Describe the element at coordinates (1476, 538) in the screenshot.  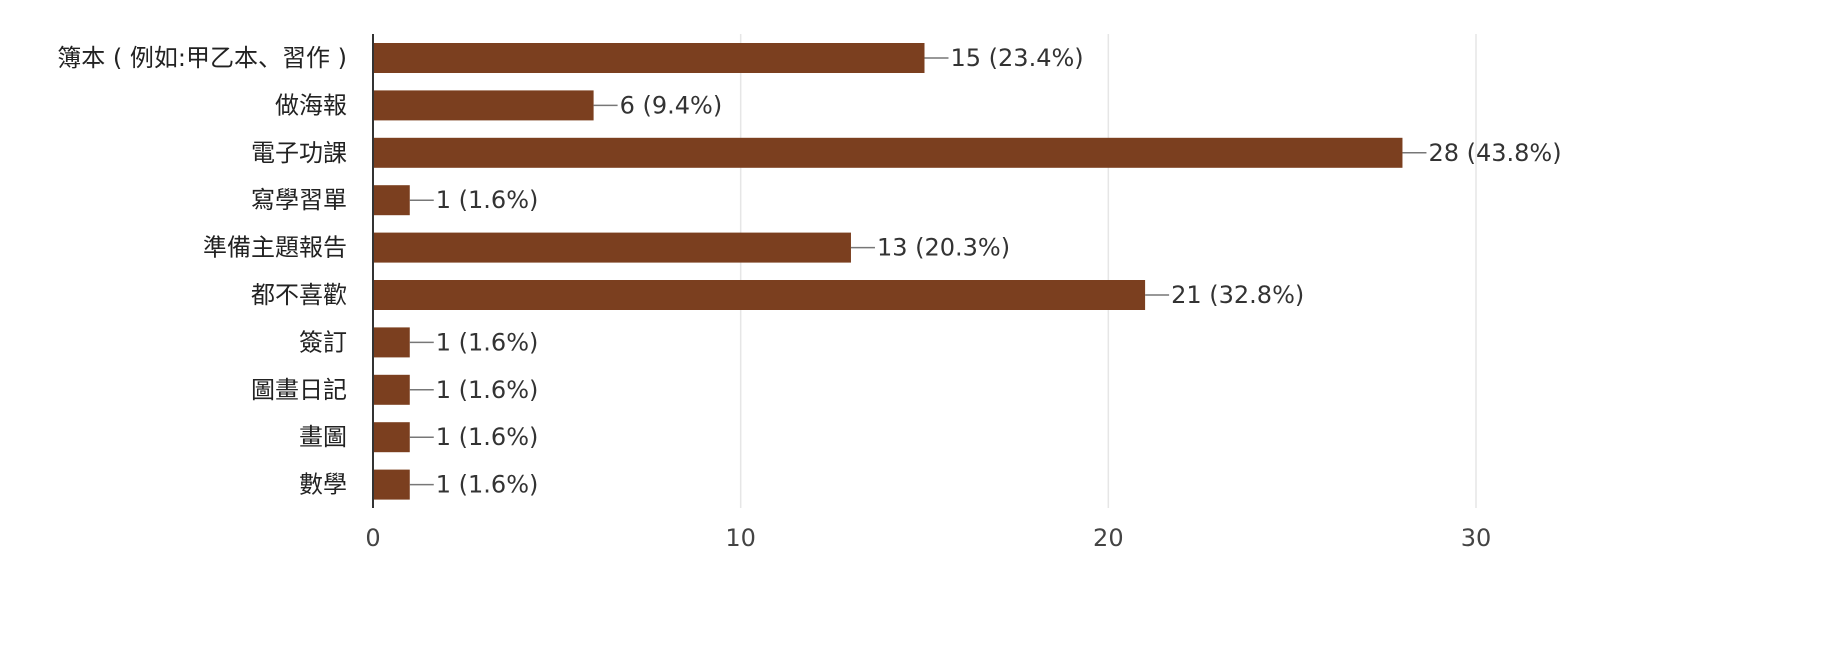
I see `x-tick-label-30: 30` at that location.